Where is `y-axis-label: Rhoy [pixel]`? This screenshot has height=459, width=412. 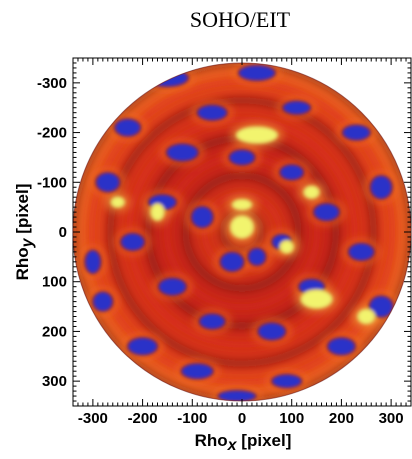 y-axis-label: Rhoy [pixel] is located at coordinates (24, 232).